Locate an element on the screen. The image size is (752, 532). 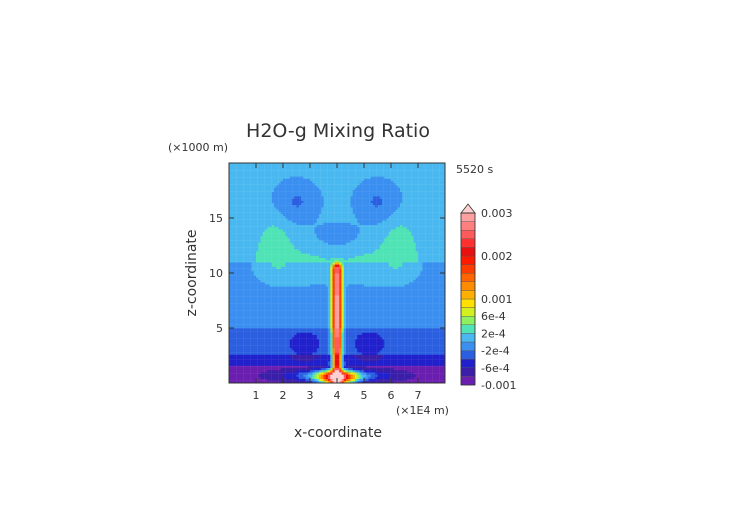
time-label: 5520 s is located at coordinates (474, 169).